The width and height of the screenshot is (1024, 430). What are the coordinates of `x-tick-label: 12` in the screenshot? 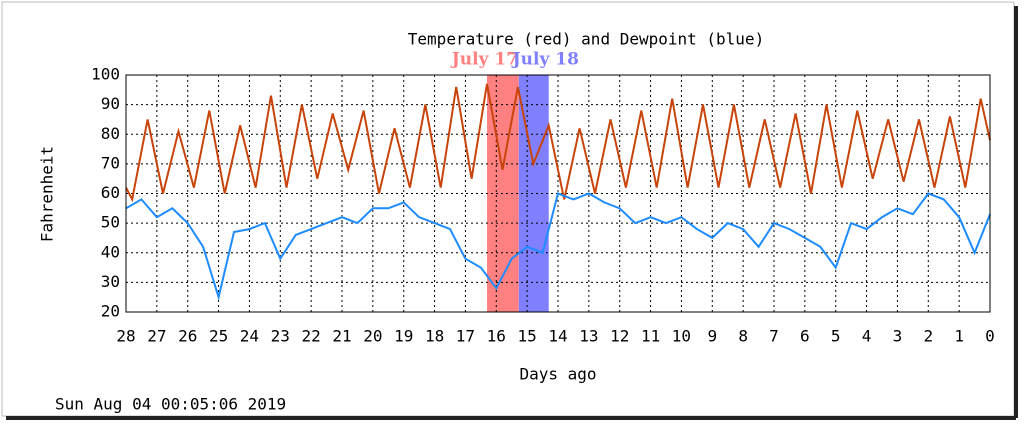 It's located at (619, 336).